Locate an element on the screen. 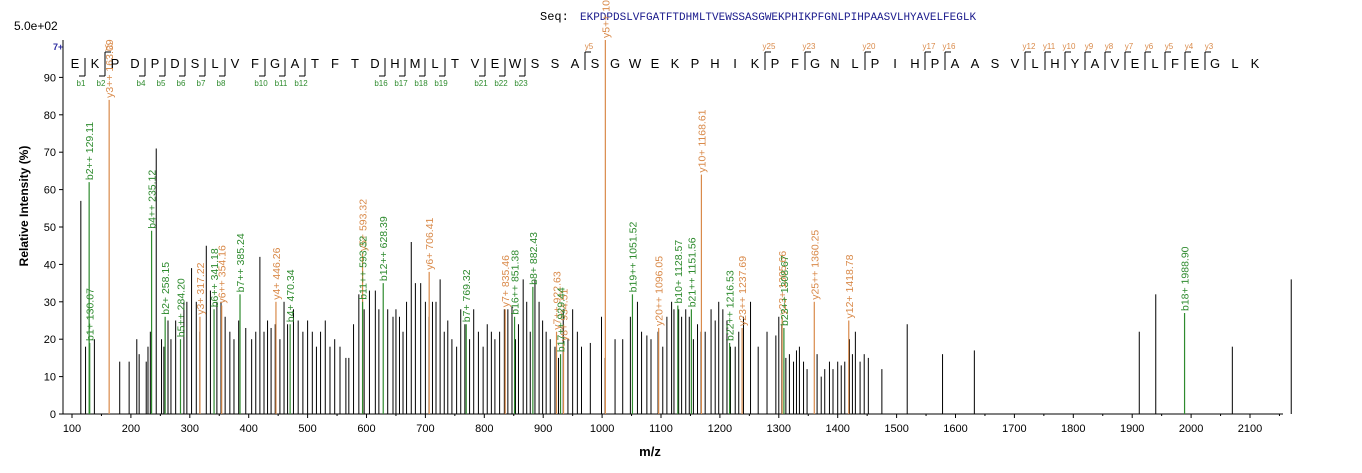 The image size is (1362, 473). y-tick-label: 60 is located at coordinates (50, 191).